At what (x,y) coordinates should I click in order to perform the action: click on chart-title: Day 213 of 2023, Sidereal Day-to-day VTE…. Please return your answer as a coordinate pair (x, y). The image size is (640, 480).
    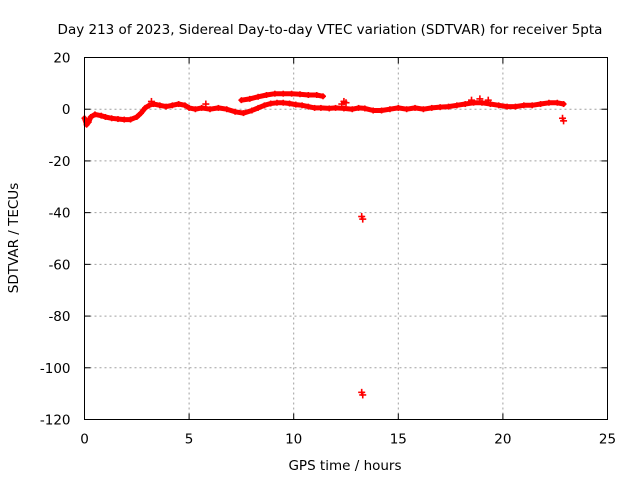
    Looking at the image, I should click on (330, 30).